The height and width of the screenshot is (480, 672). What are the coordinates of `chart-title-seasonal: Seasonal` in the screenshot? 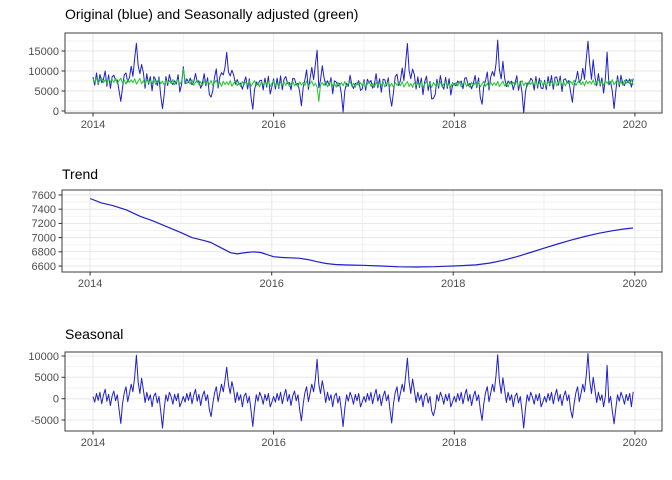 It's located at (94, 334).